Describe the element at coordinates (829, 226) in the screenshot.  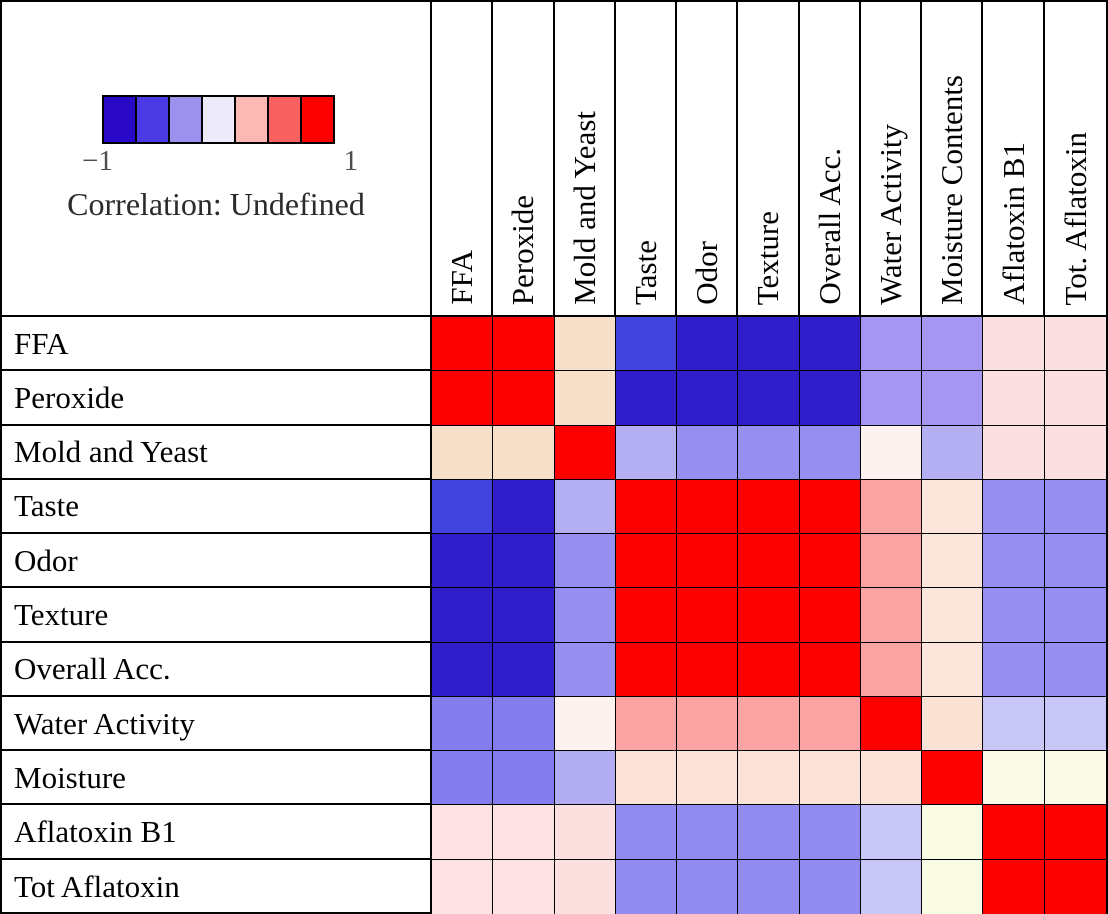
I see `column-header-label: Overall Acc.` at that location.